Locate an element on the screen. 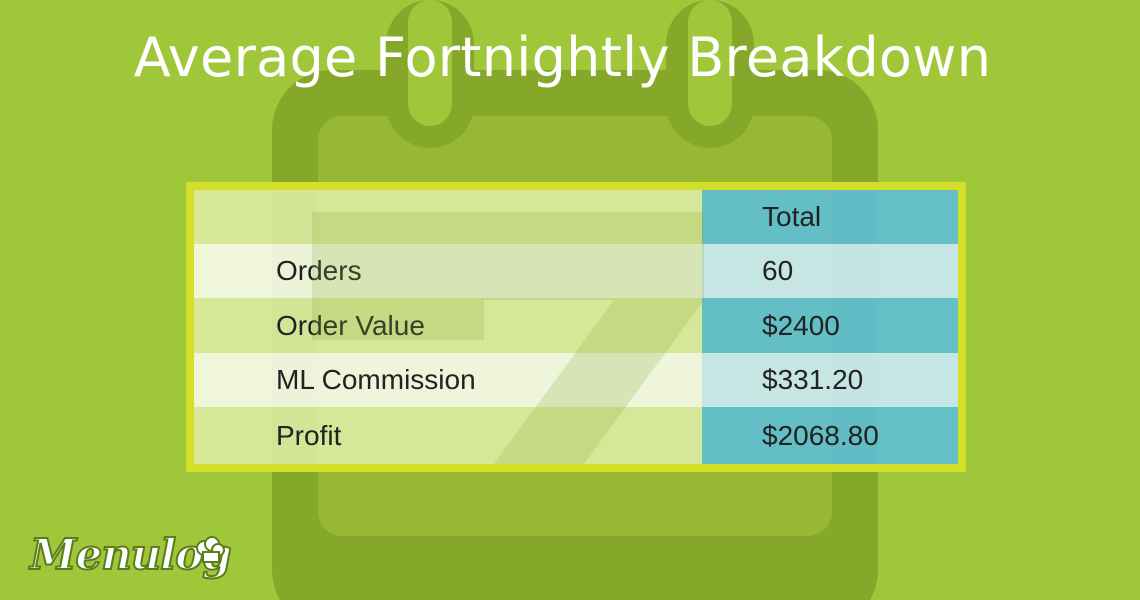 This screenshot has width=1140, height=600. row-value: $331.20 is located at coordinates (830, 380).